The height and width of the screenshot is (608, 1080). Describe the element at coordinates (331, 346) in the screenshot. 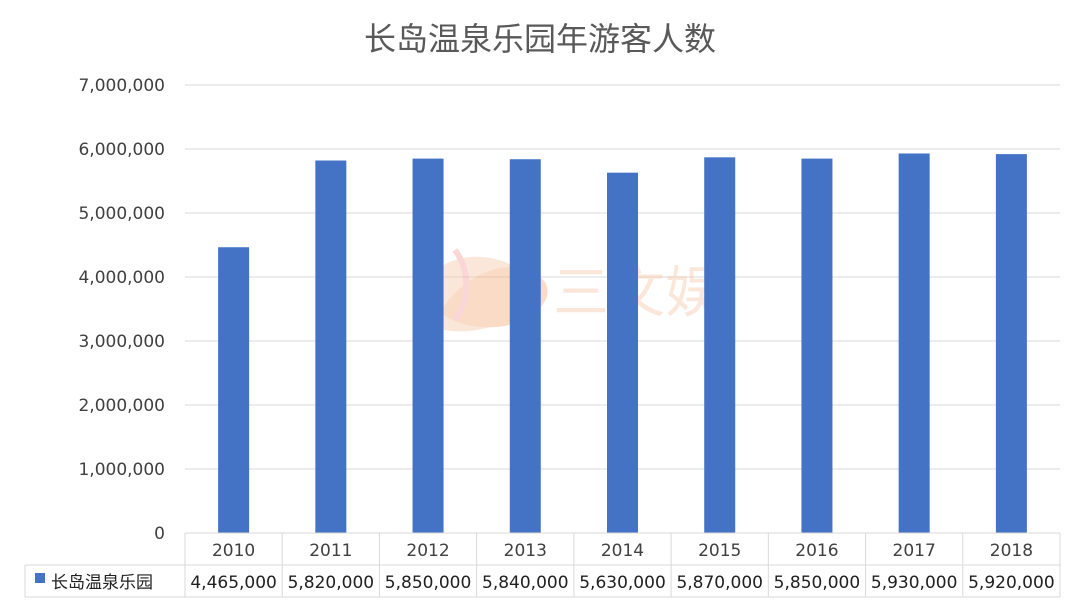

I see `bar-2011` at that location.